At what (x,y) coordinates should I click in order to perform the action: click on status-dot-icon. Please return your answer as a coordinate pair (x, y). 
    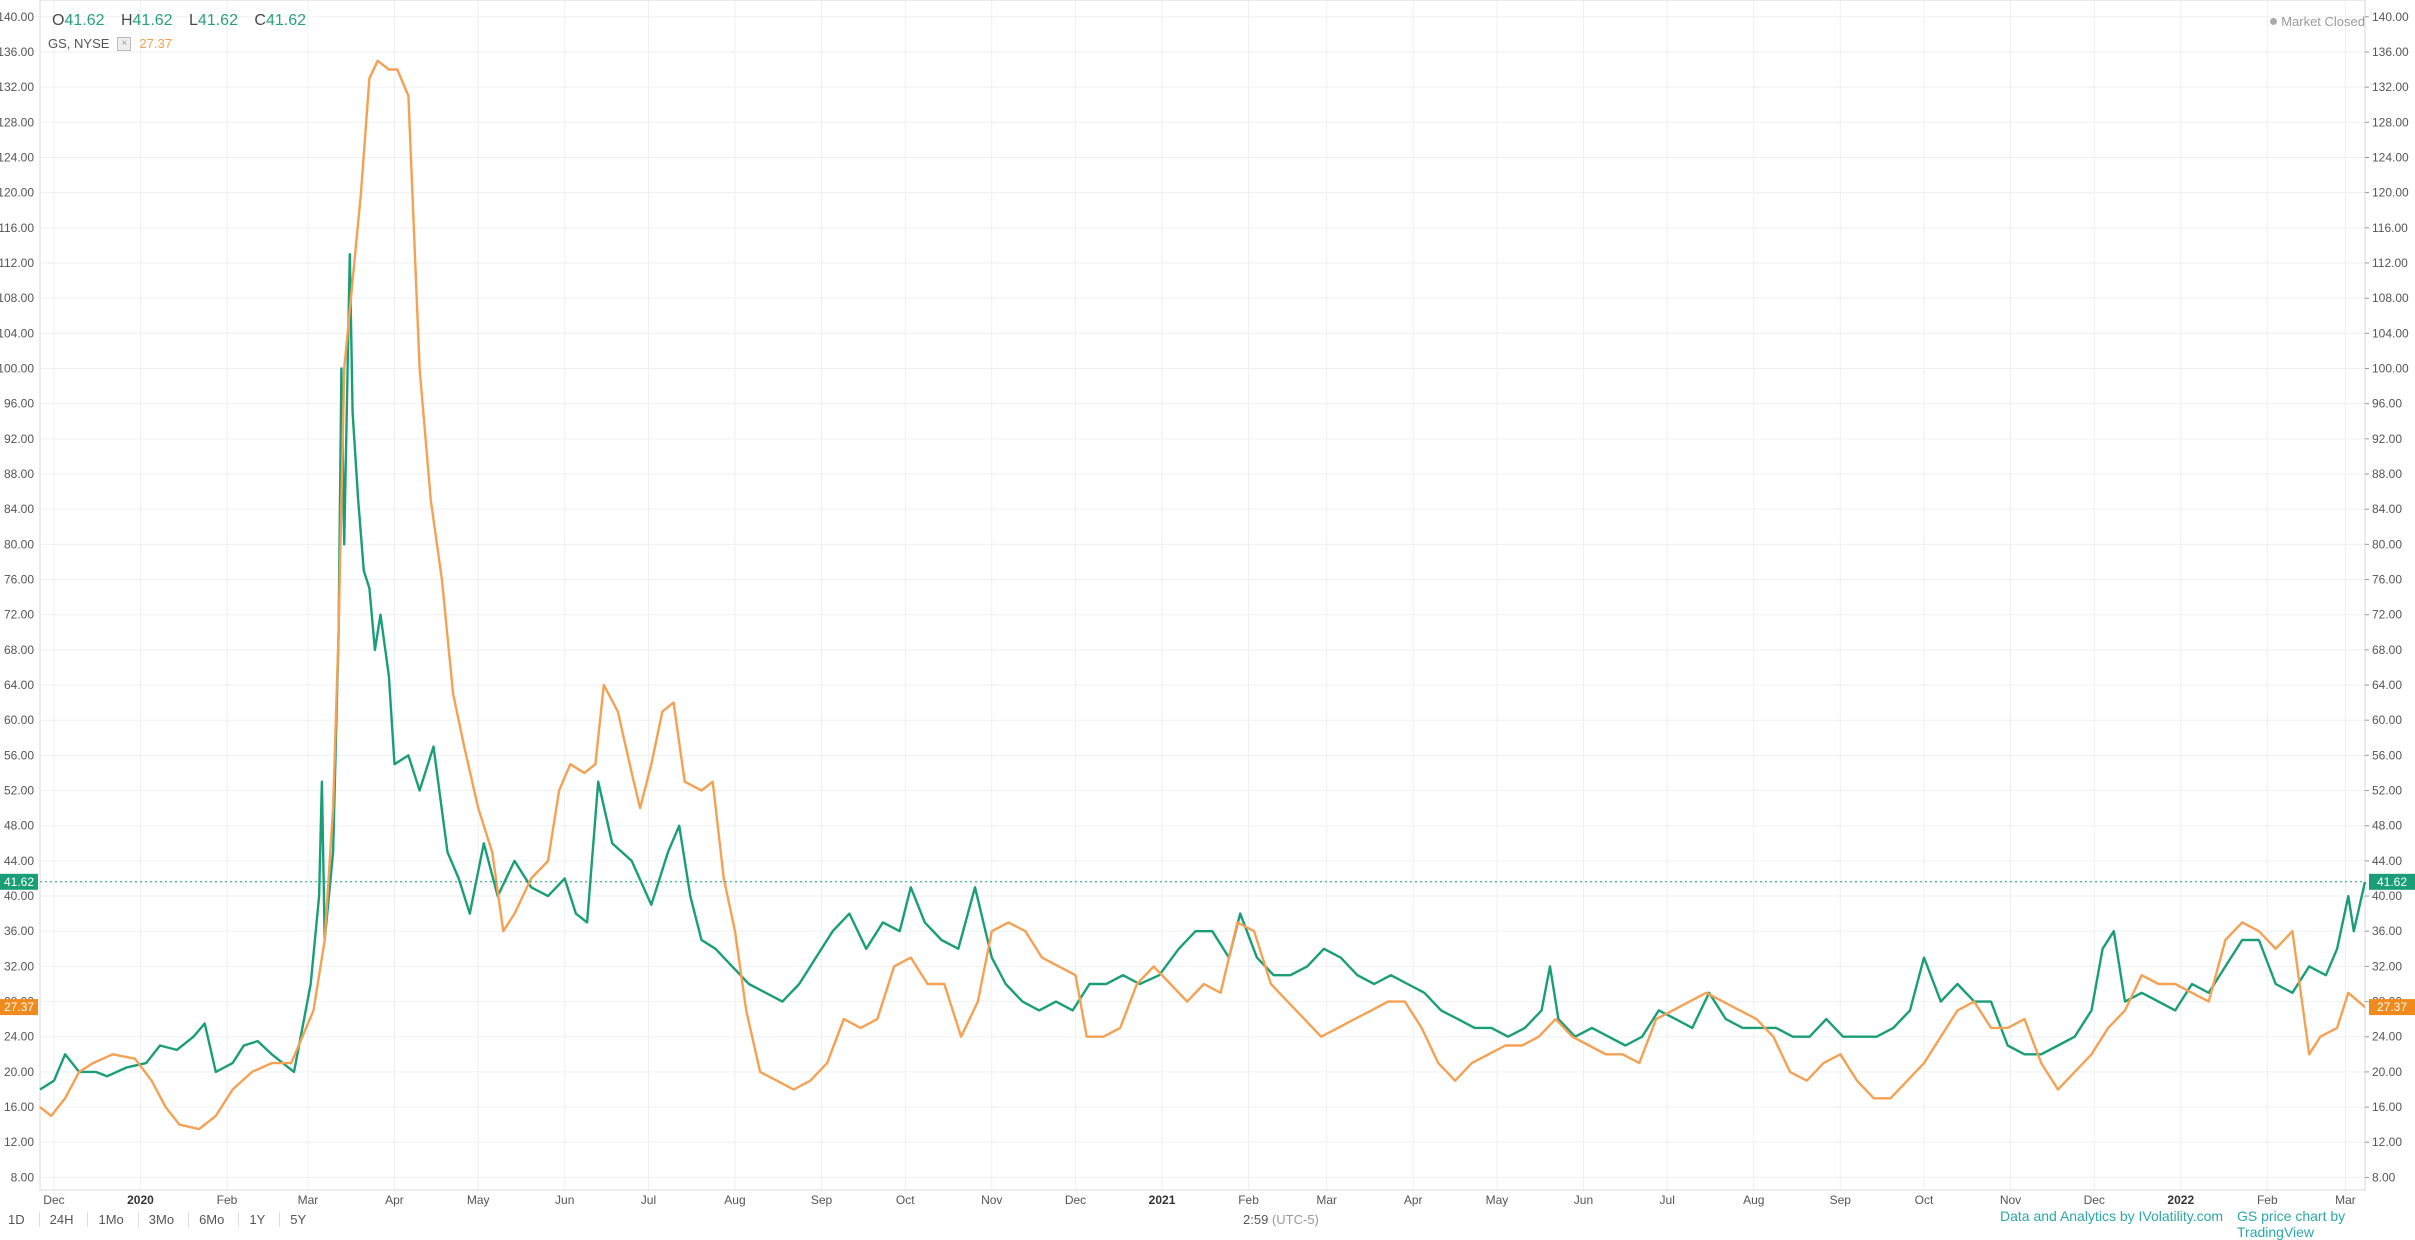
    Looking at the image, I should click on (2274, 21).